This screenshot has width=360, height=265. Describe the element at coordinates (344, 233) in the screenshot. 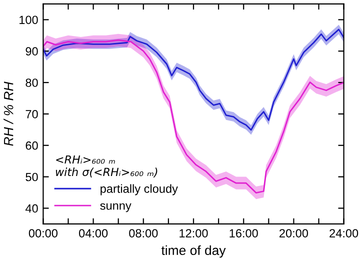

I see `x-tick-label: 24:00` at that location.